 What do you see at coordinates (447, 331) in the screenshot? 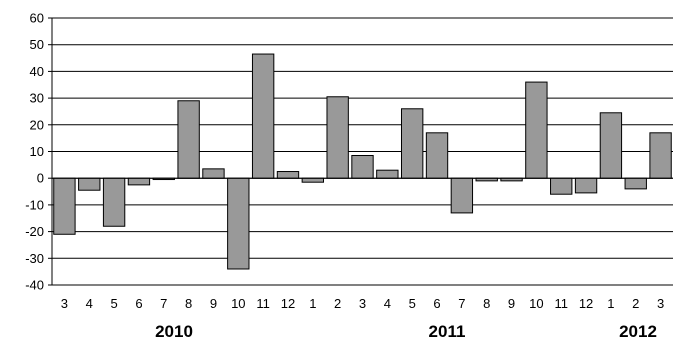
I see `year-label-2011: 2011` at bounding box center [447, 331].